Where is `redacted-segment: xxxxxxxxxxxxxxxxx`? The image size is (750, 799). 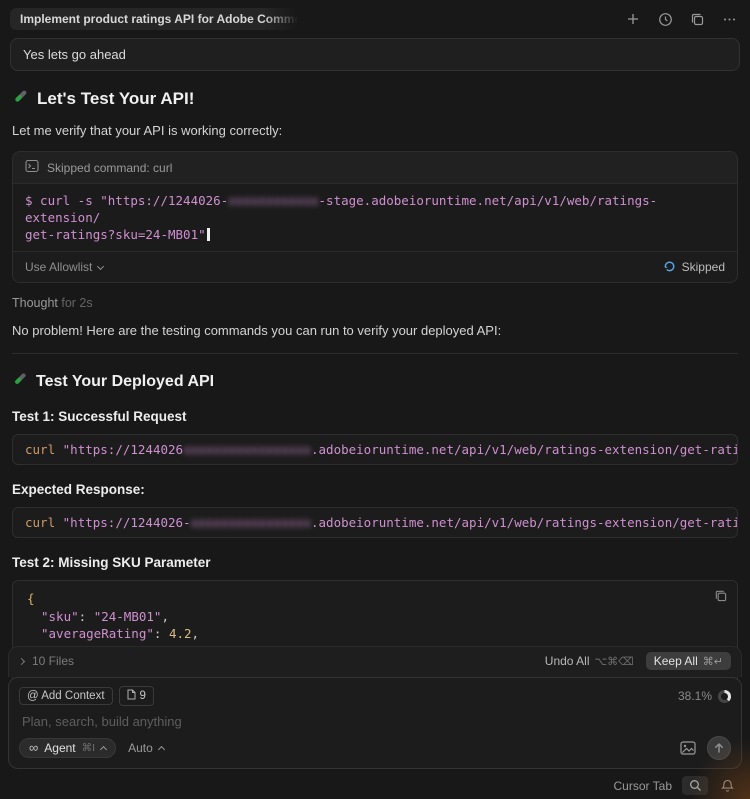 redacted-segment: xxxxxxxxxxxxxxxxx is located at coordinates (247, 449).